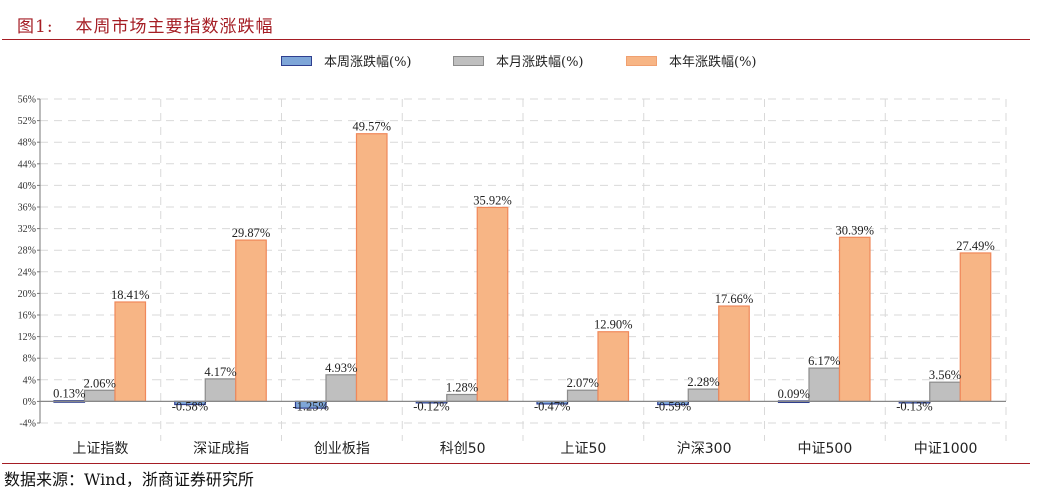 The image size is (1037, 493). Describe the element at coordinates (734, 299) in the screenshot. I see `data-label: 17.66%` at that location.